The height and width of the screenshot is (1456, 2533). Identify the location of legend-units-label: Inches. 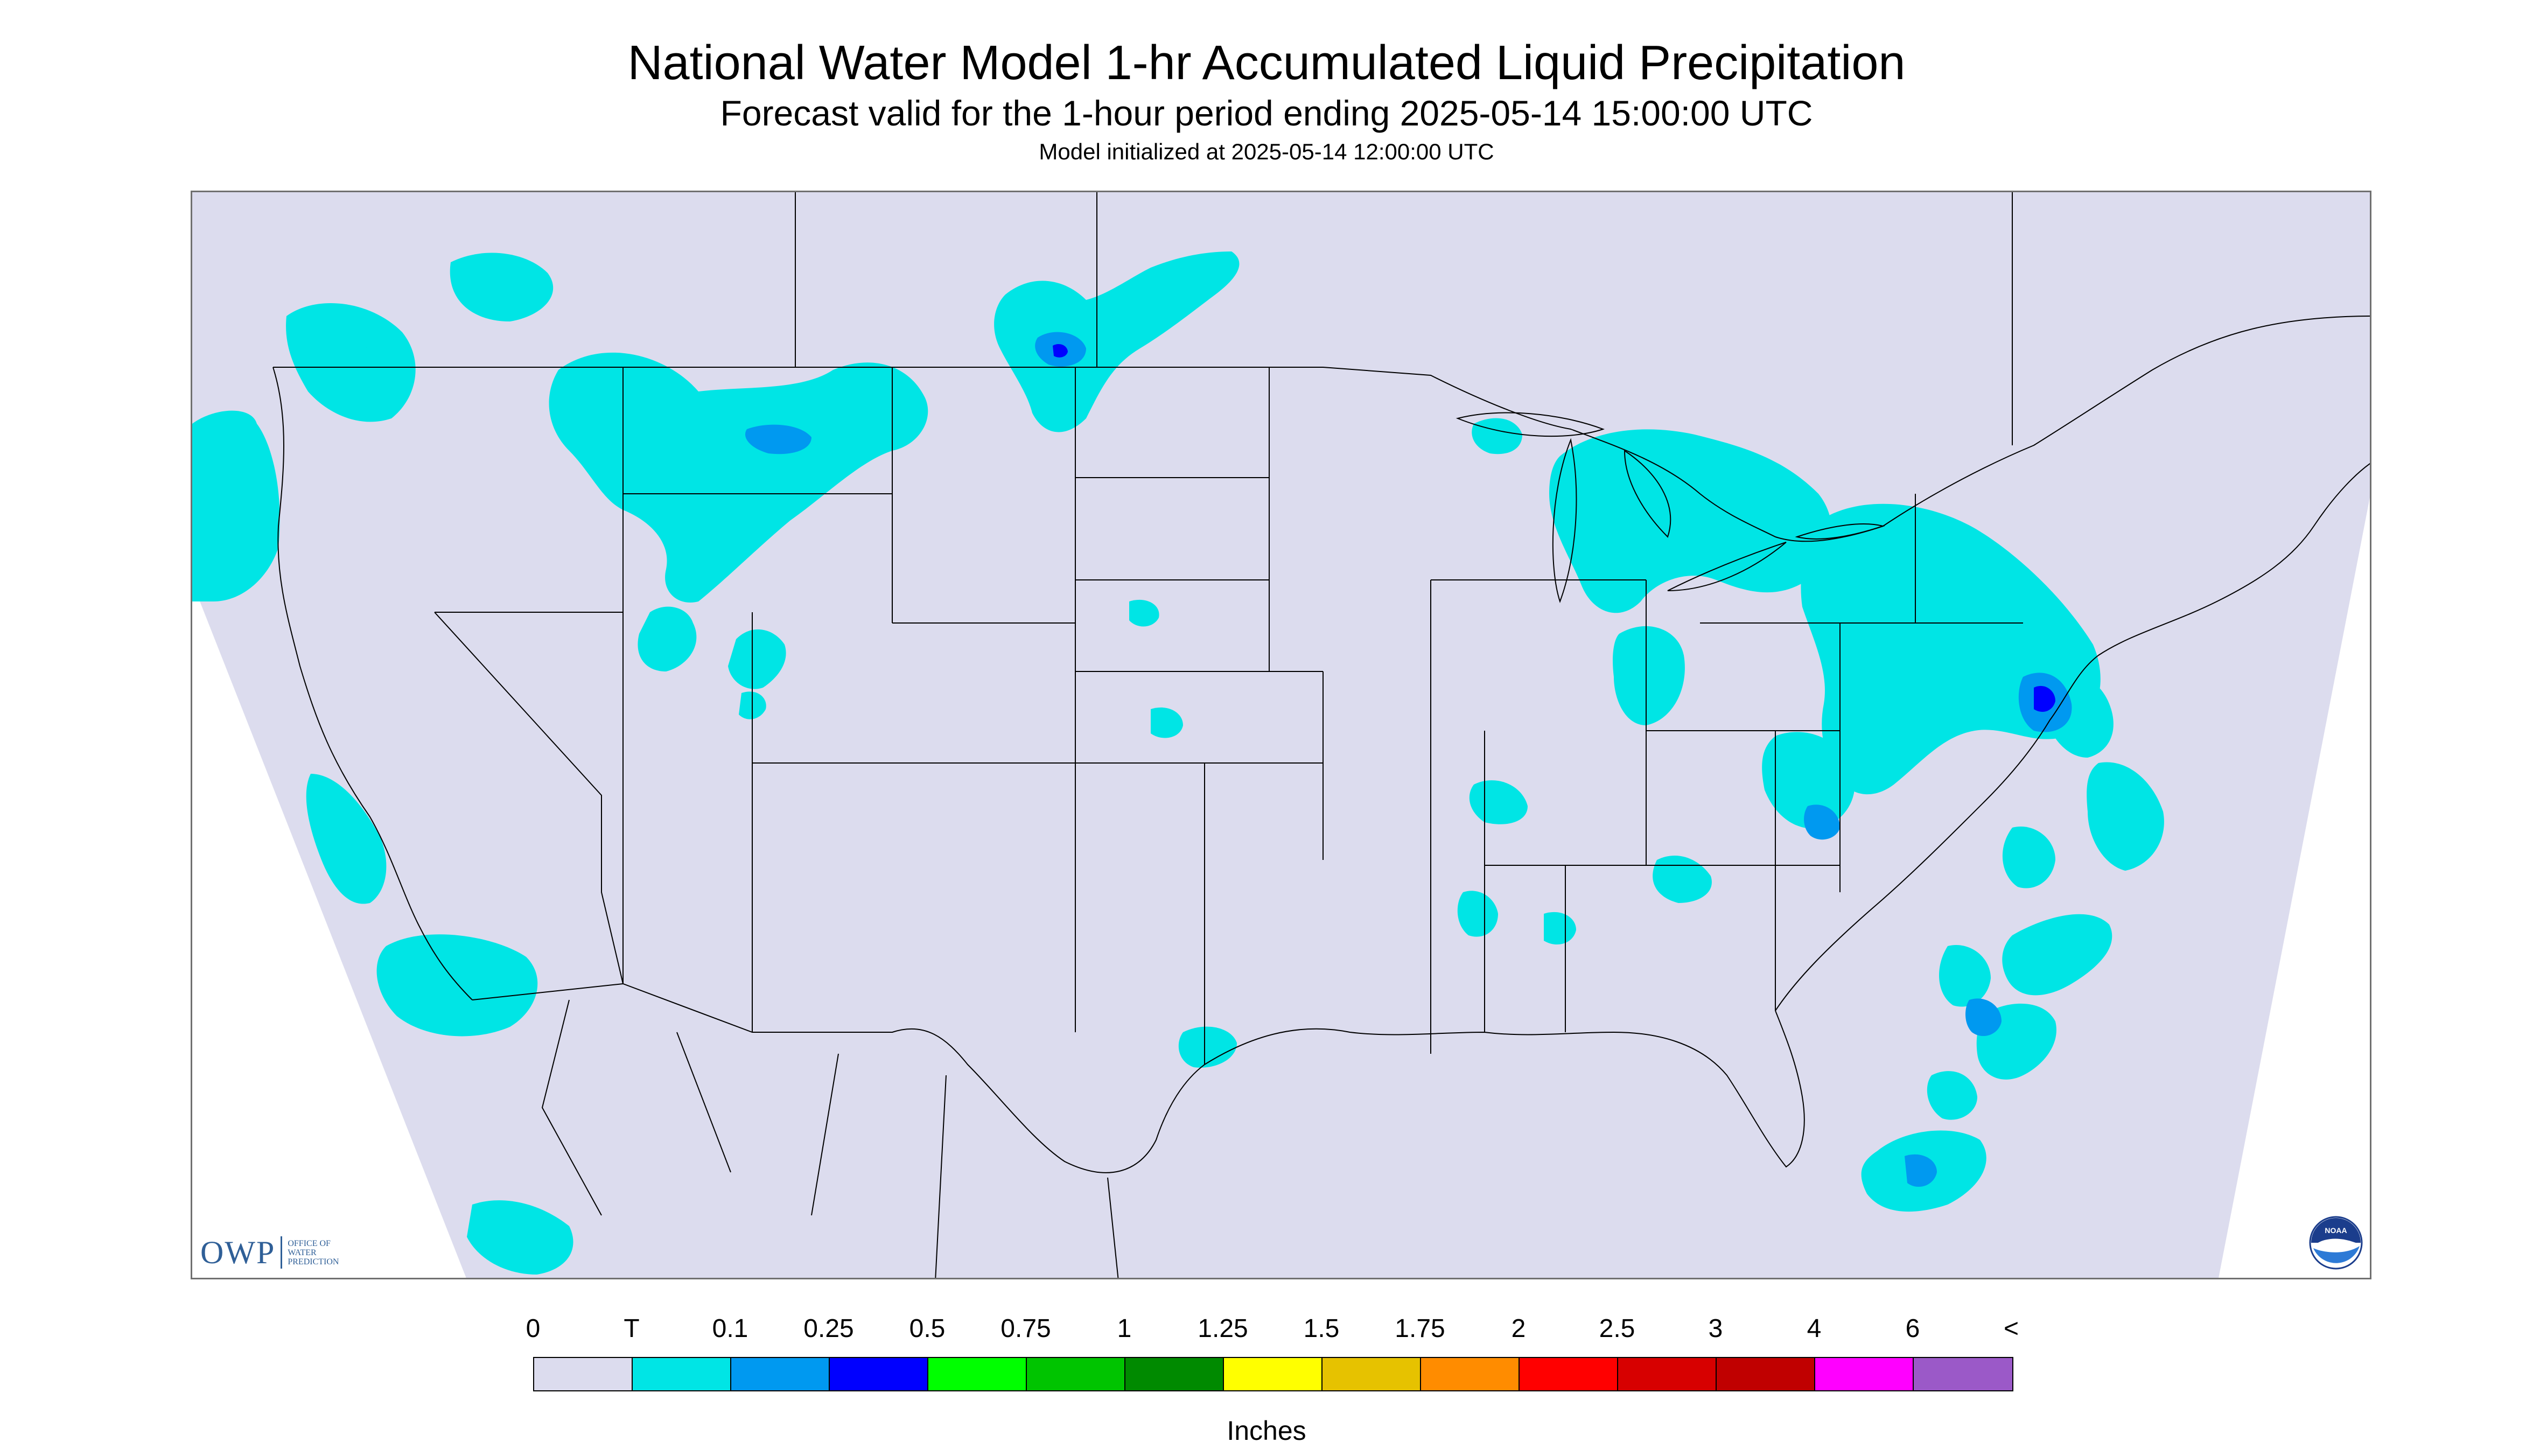
(1266, 1431).